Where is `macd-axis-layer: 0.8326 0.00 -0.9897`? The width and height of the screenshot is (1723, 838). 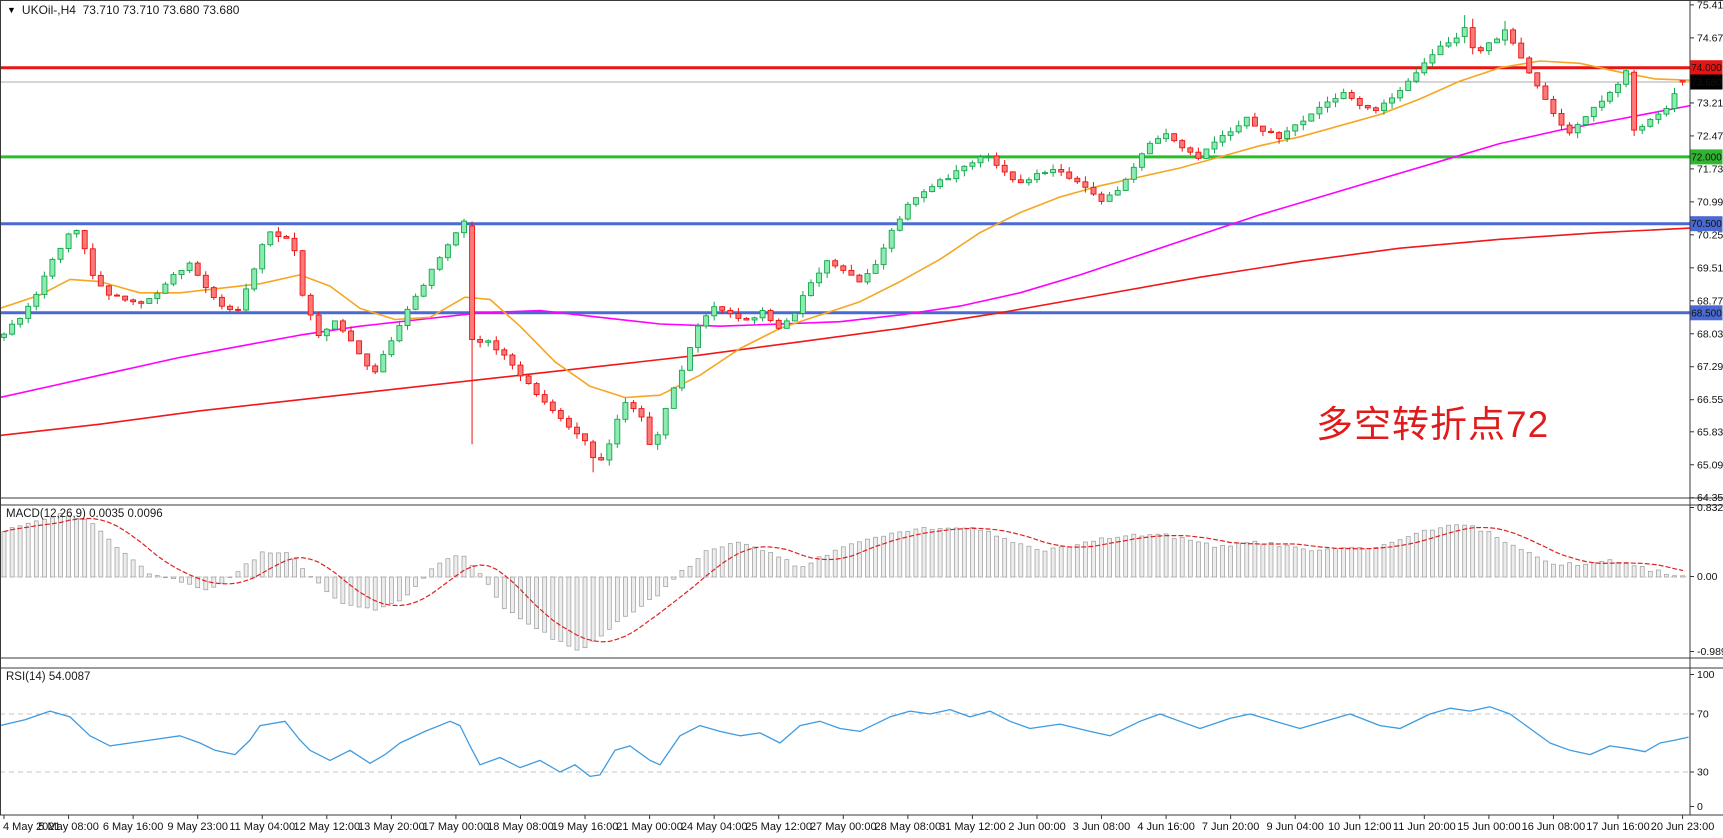
macd-axis-layer: 0.8326 0.00 -0.9897 is located at coordinates (1706, 580).